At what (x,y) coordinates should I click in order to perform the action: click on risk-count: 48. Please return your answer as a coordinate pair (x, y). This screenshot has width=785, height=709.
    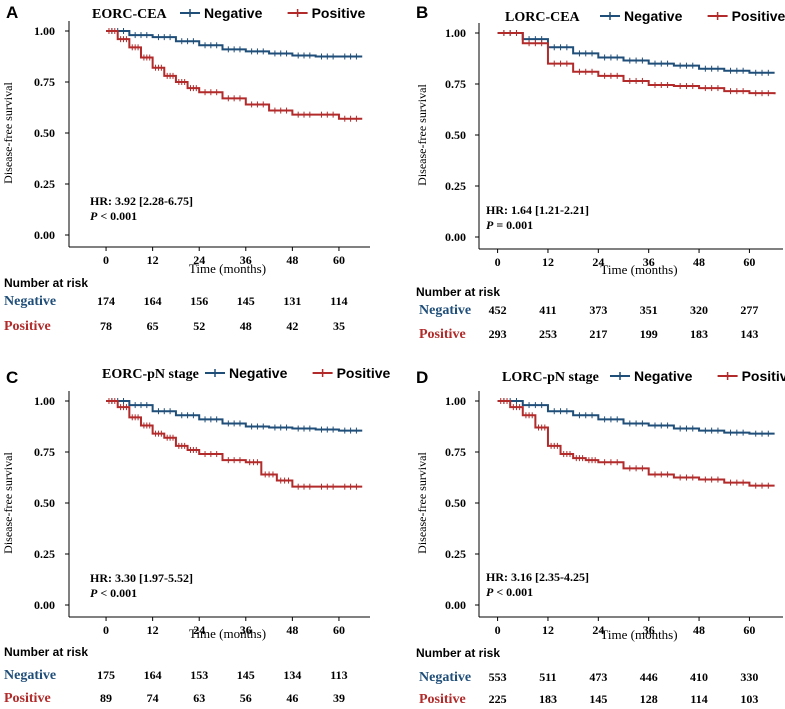
    Looking at the image, I should click on (246, 326).